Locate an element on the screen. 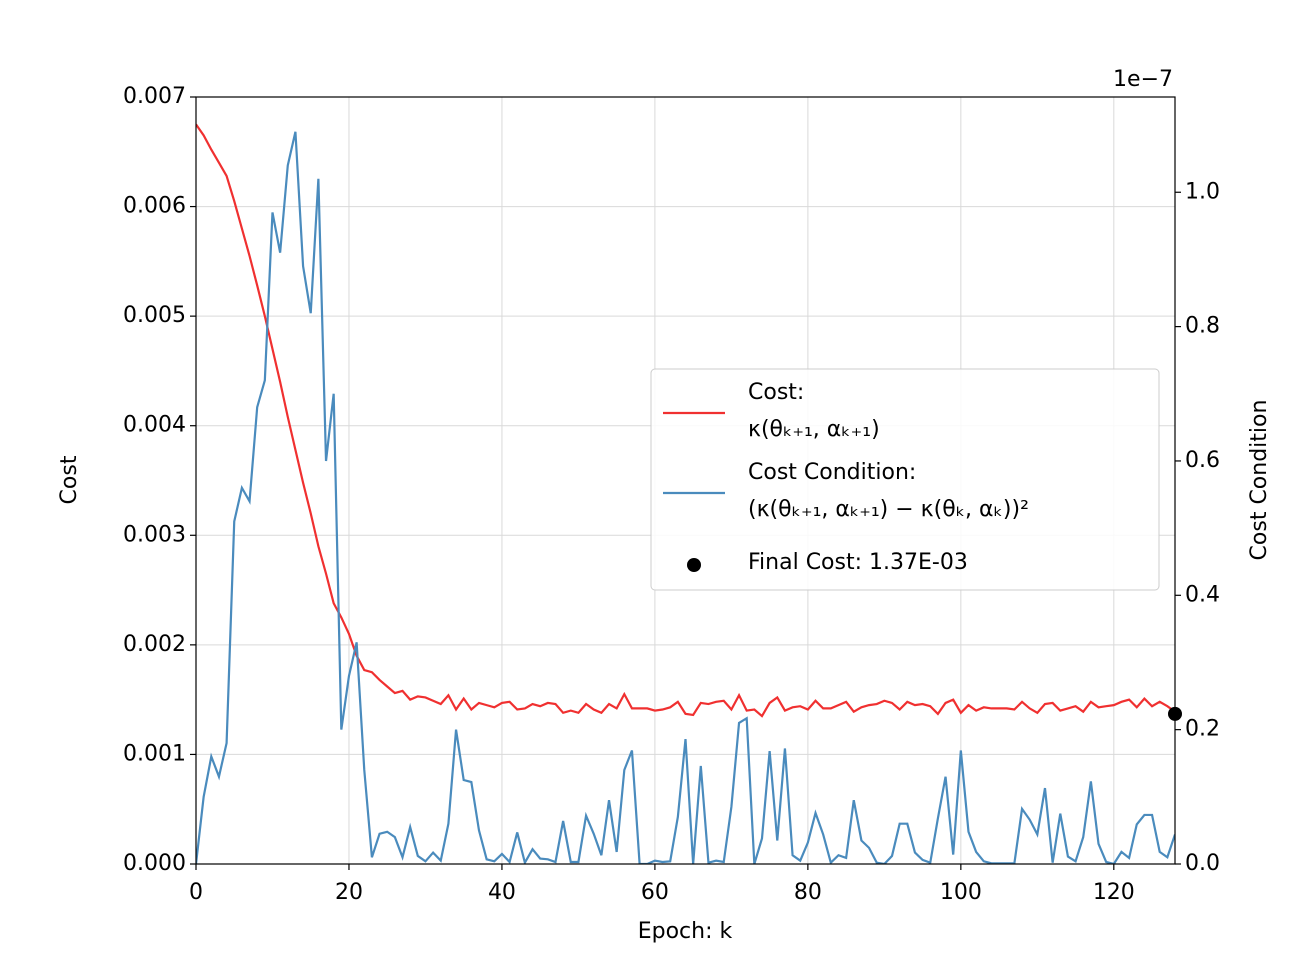 The height and width of the screenshot is (960, 1305). y-tick-label: 0.006 is located at coordinates (154, 206).